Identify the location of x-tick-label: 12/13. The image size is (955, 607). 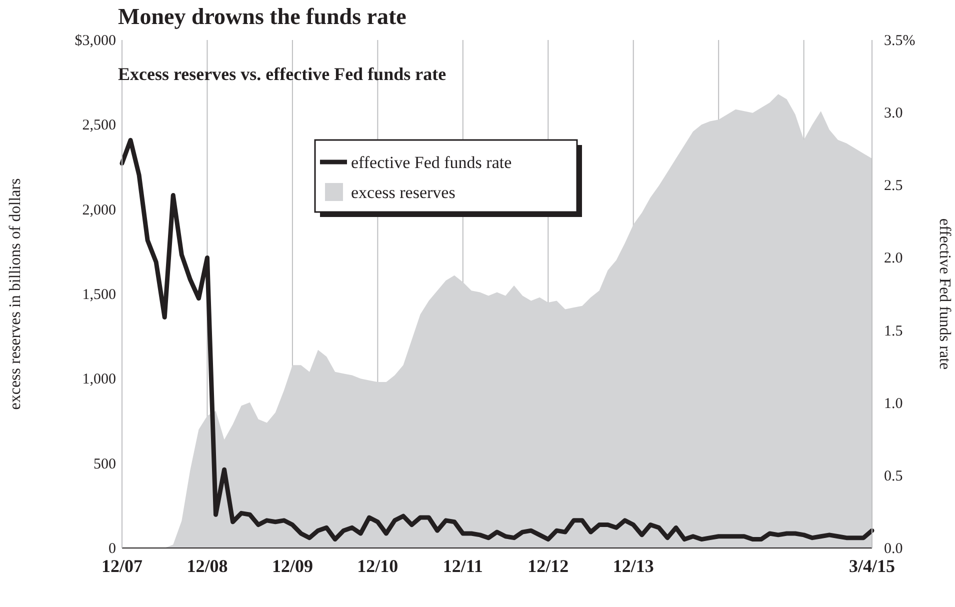
(633, 566).